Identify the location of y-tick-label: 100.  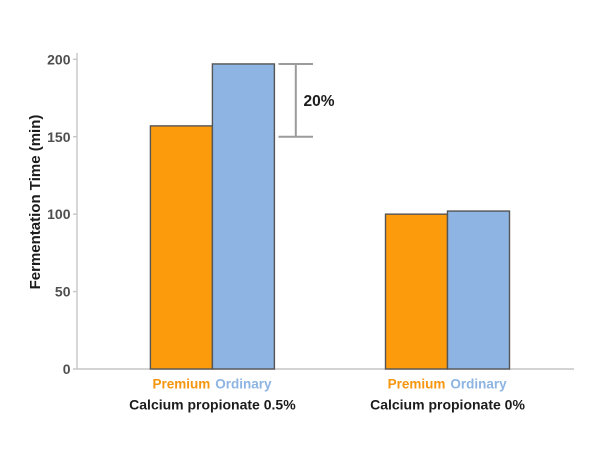
(59, 214).